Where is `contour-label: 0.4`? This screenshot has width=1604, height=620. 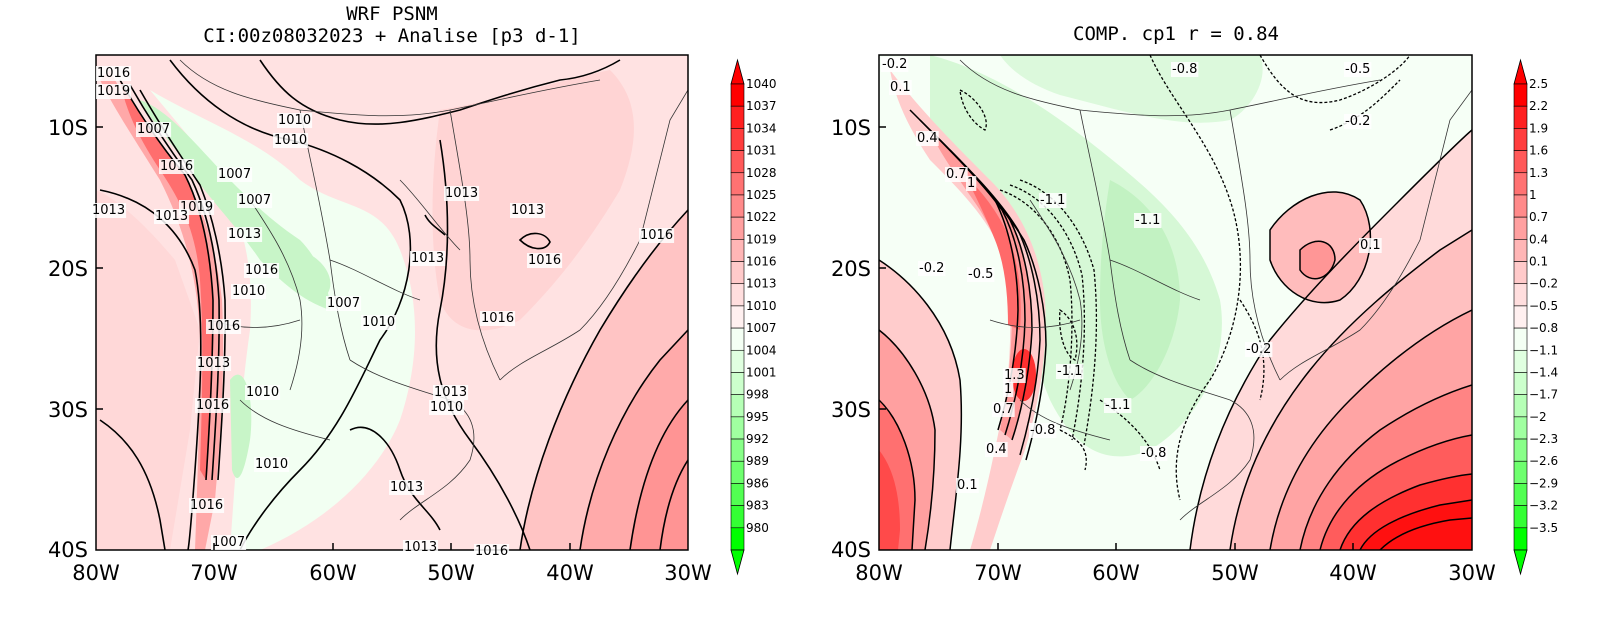
contour-label: 0.4 is located at coordinates (996, 449).